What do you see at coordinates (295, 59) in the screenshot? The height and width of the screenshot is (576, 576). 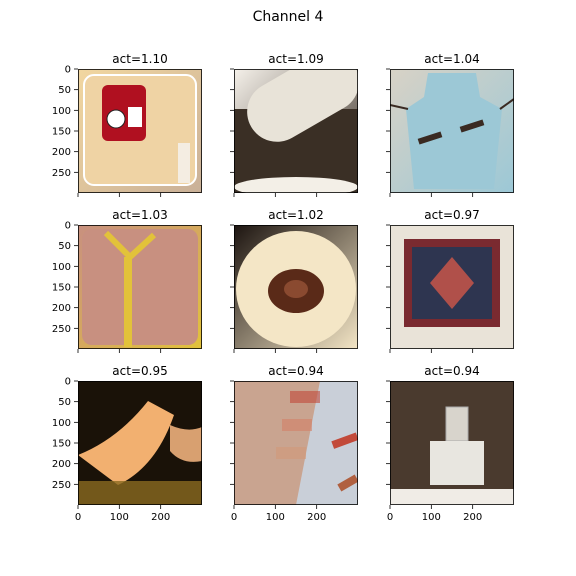 I see `panel-title: act=1.09` at bounding box center [295, 59].